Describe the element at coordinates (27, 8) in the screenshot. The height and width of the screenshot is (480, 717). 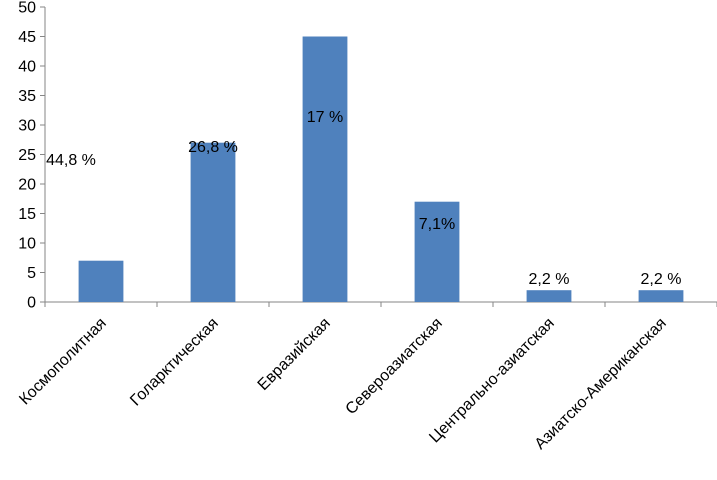
I see `y-tick-label-50: 50` at that location.